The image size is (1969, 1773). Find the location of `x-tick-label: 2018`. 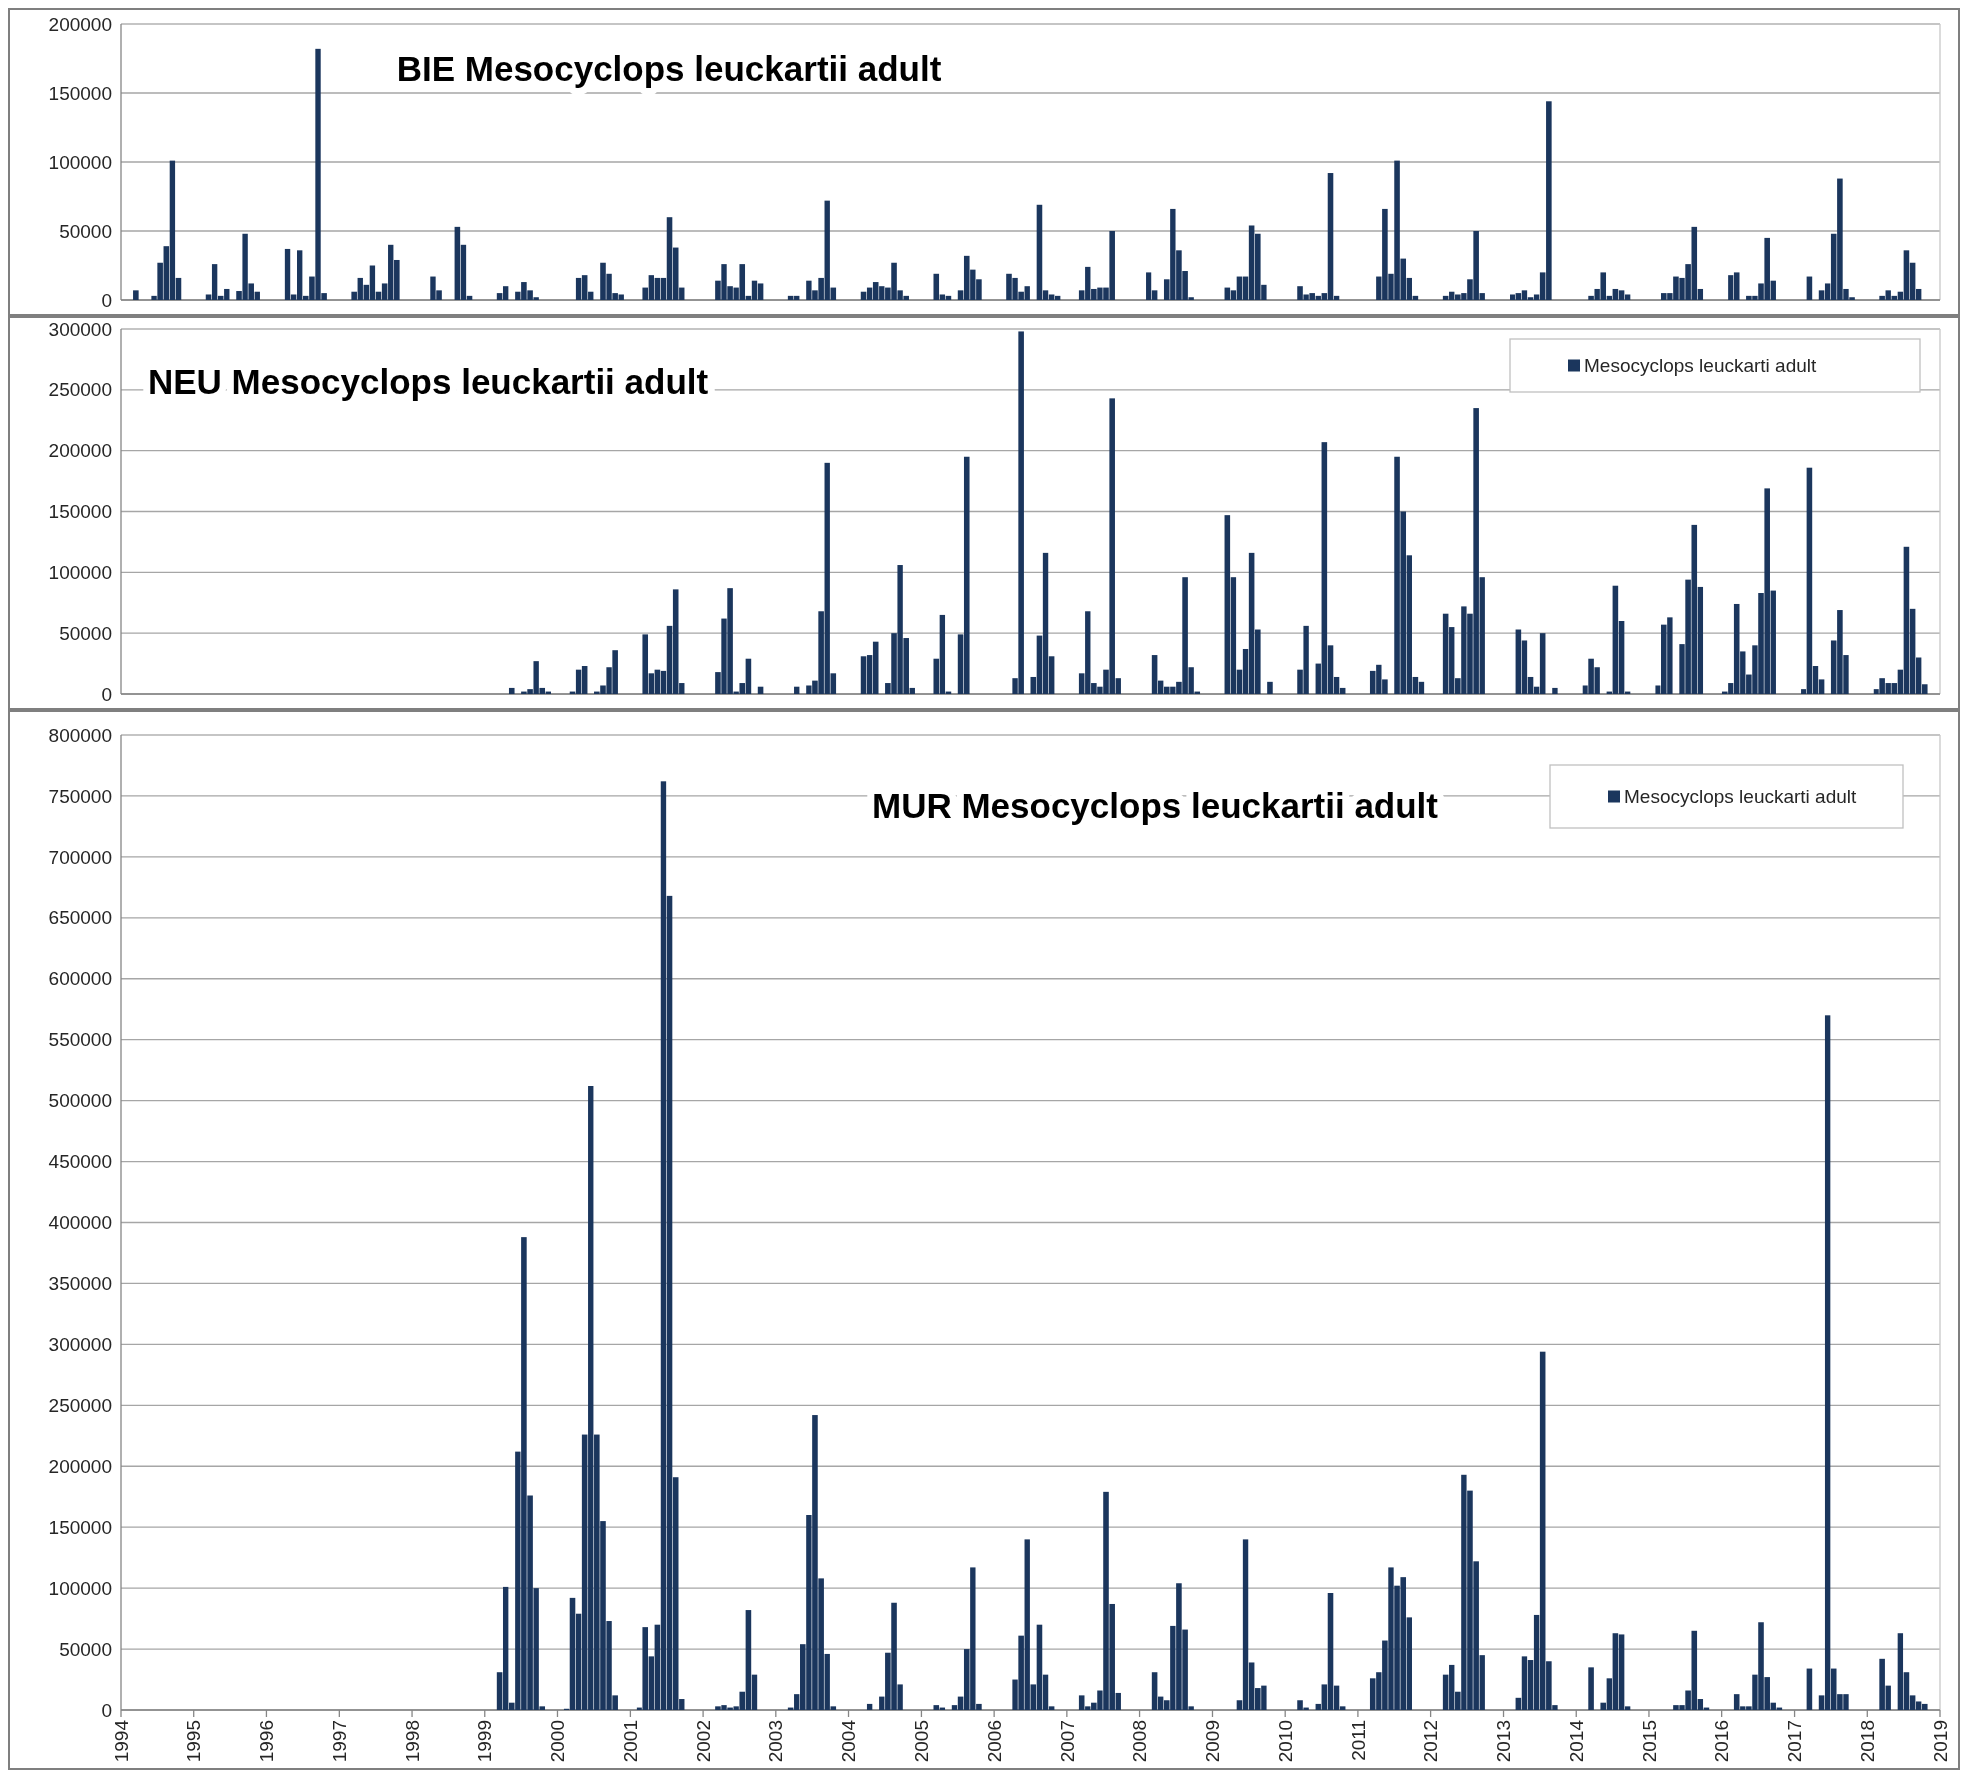

x-tick-label: 2018 is located at coordinates (1867, 1741).